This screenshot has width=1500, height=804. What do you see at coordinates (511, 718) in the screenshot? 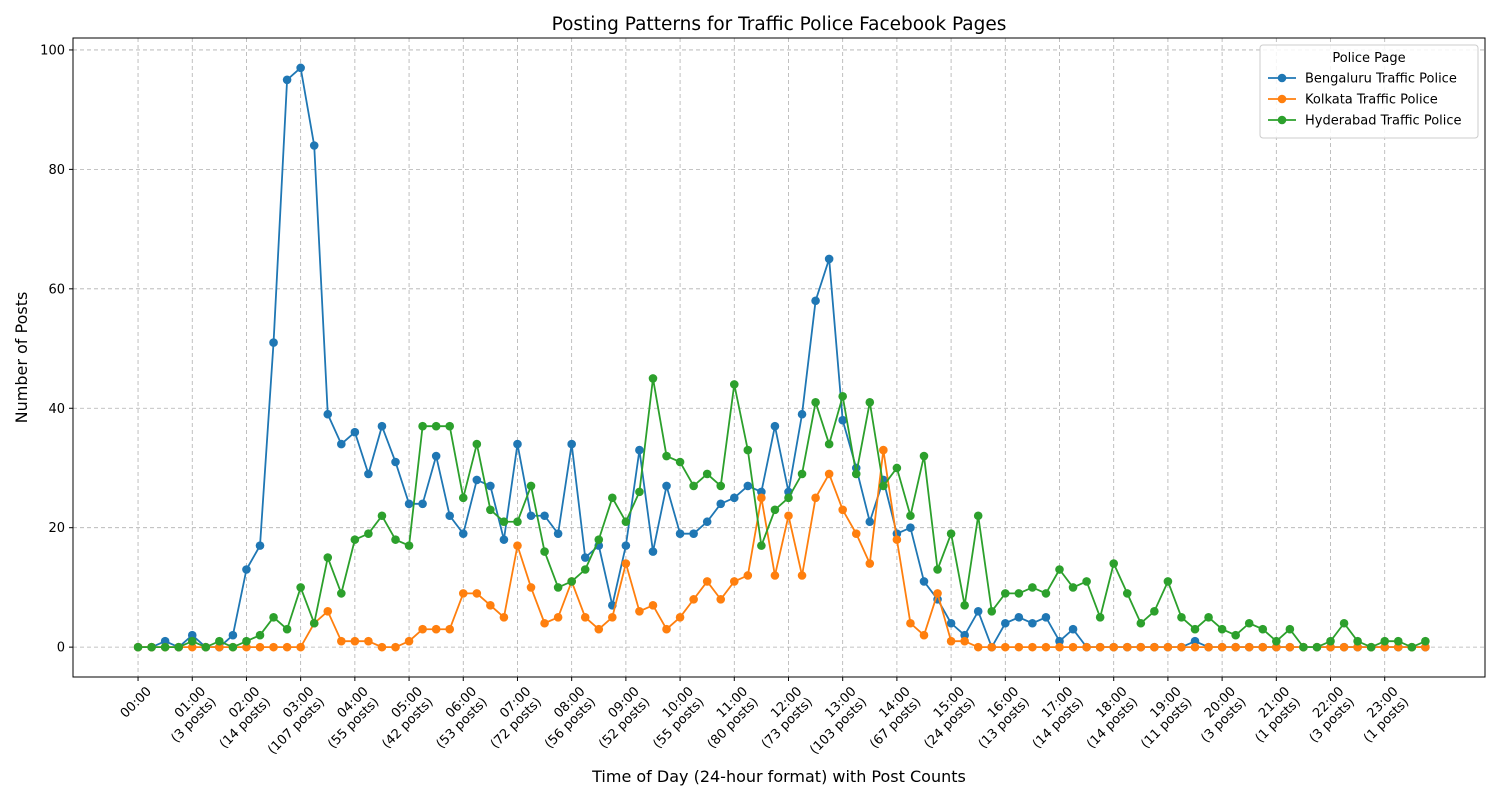
I see `x-tick-label: 07:00(72 posts)` at bounding box center [511, 718].